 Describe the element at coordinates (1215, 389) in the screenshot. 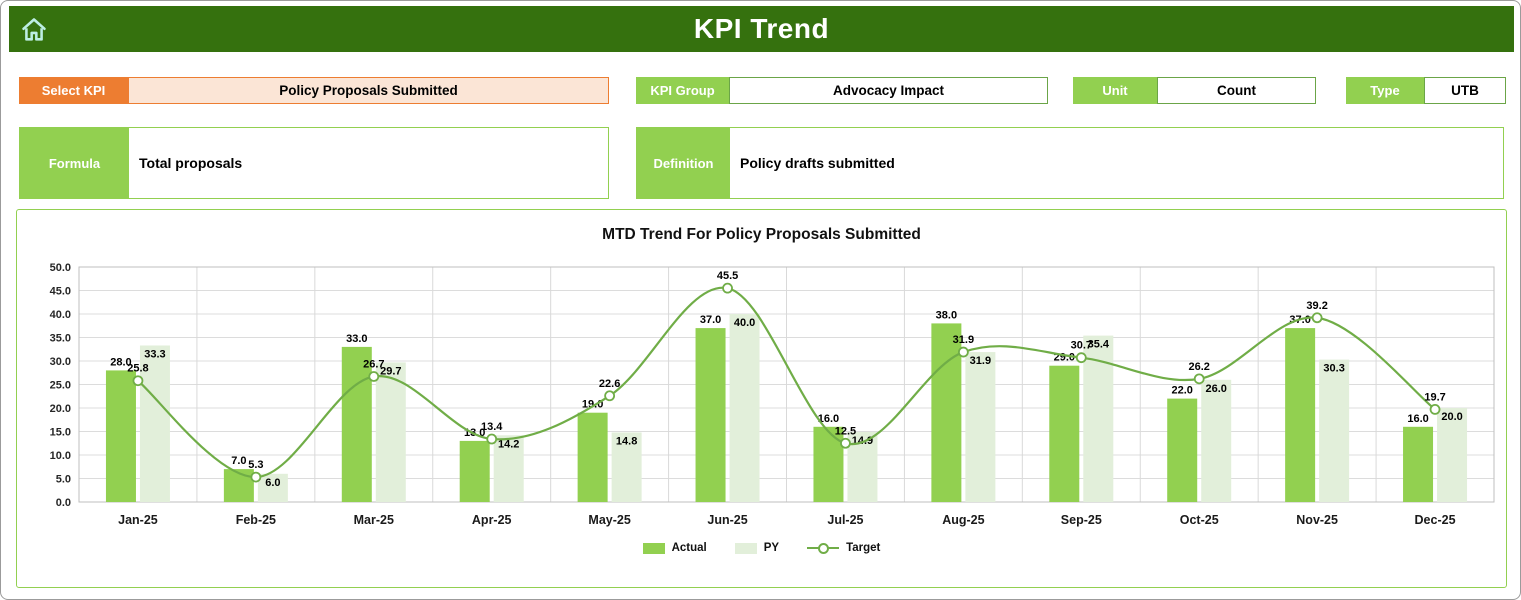

I see `svg-text: 26.0` at that location.